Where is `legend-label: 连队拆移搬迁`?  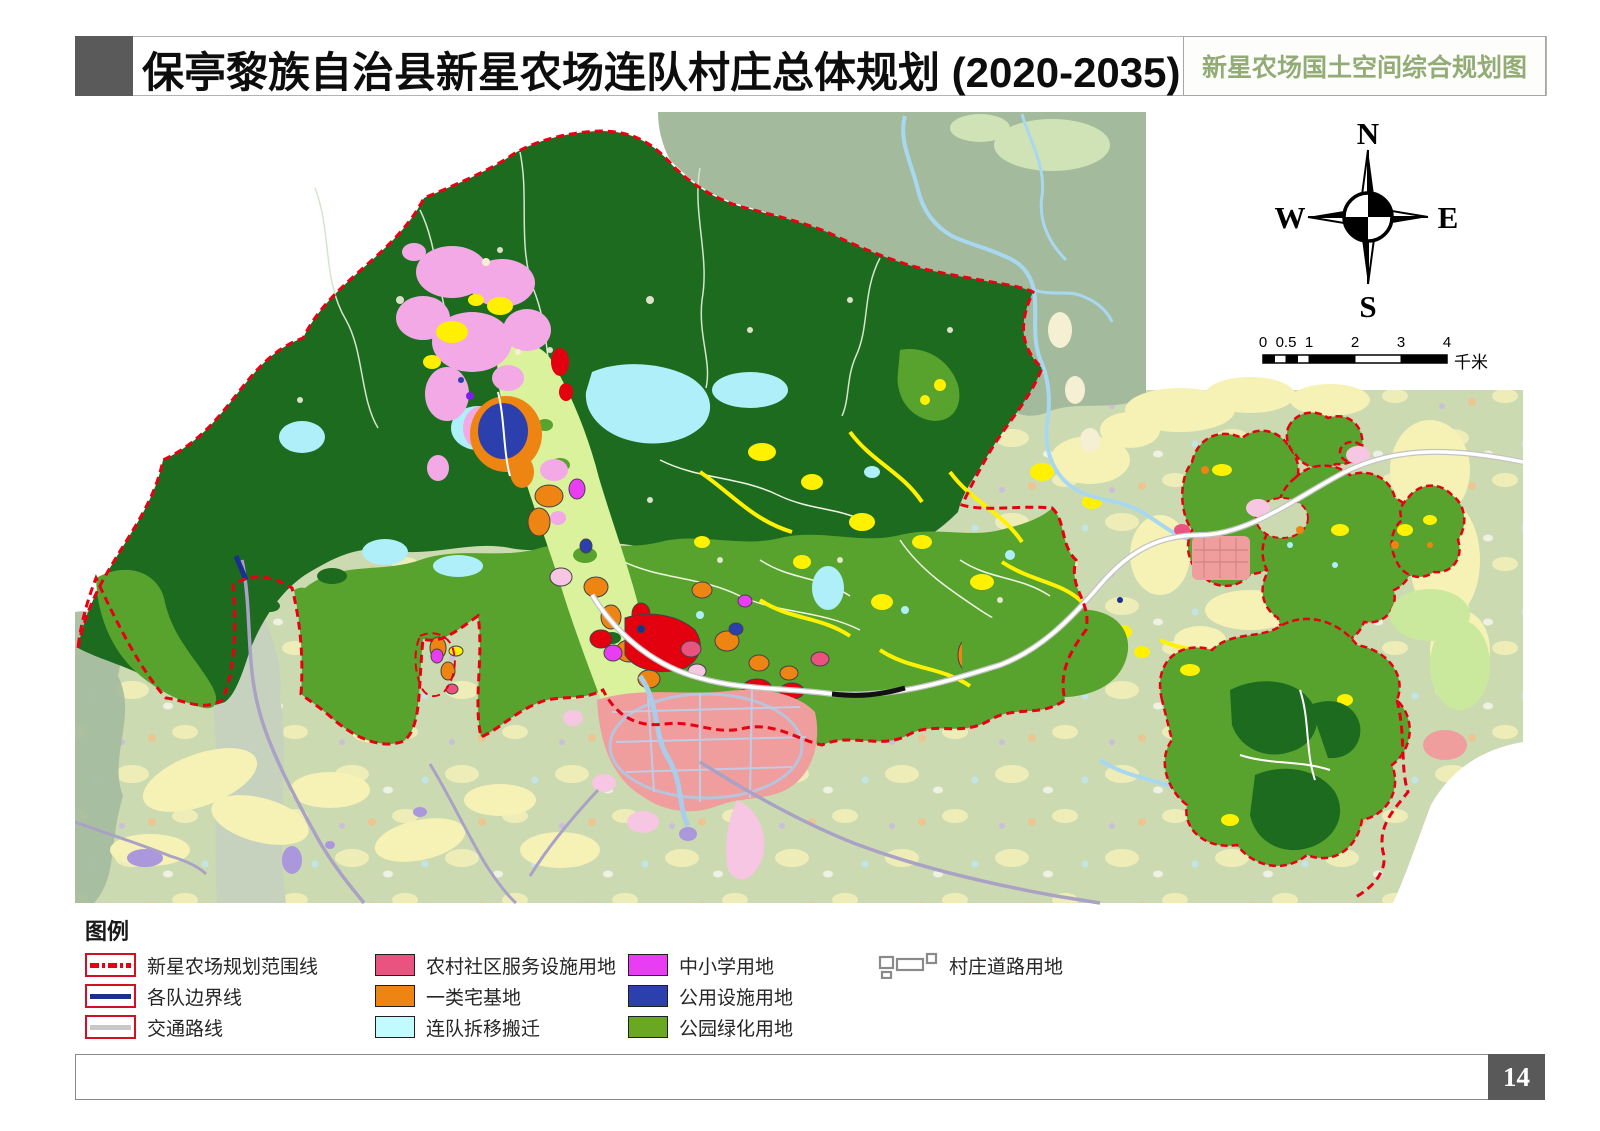 legend-label: 连队拆移搬迁 is located at coordinates (483, 1029).